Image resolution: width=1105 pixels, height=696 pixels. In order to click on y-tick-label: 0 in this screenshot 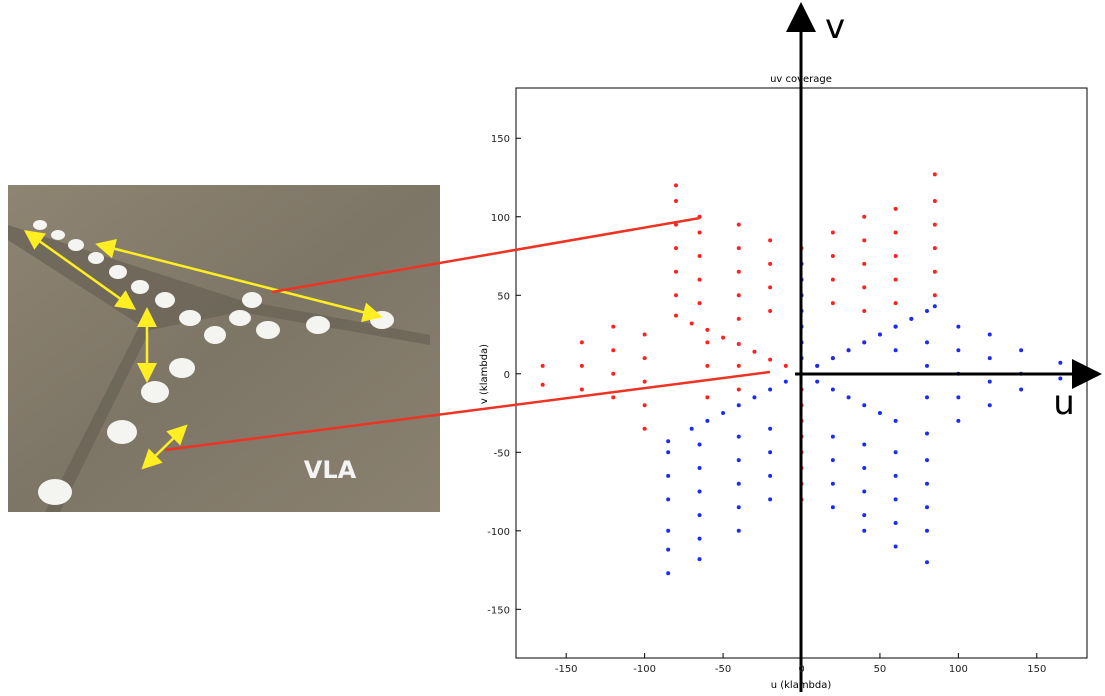, I will do `click(507, 375)`.